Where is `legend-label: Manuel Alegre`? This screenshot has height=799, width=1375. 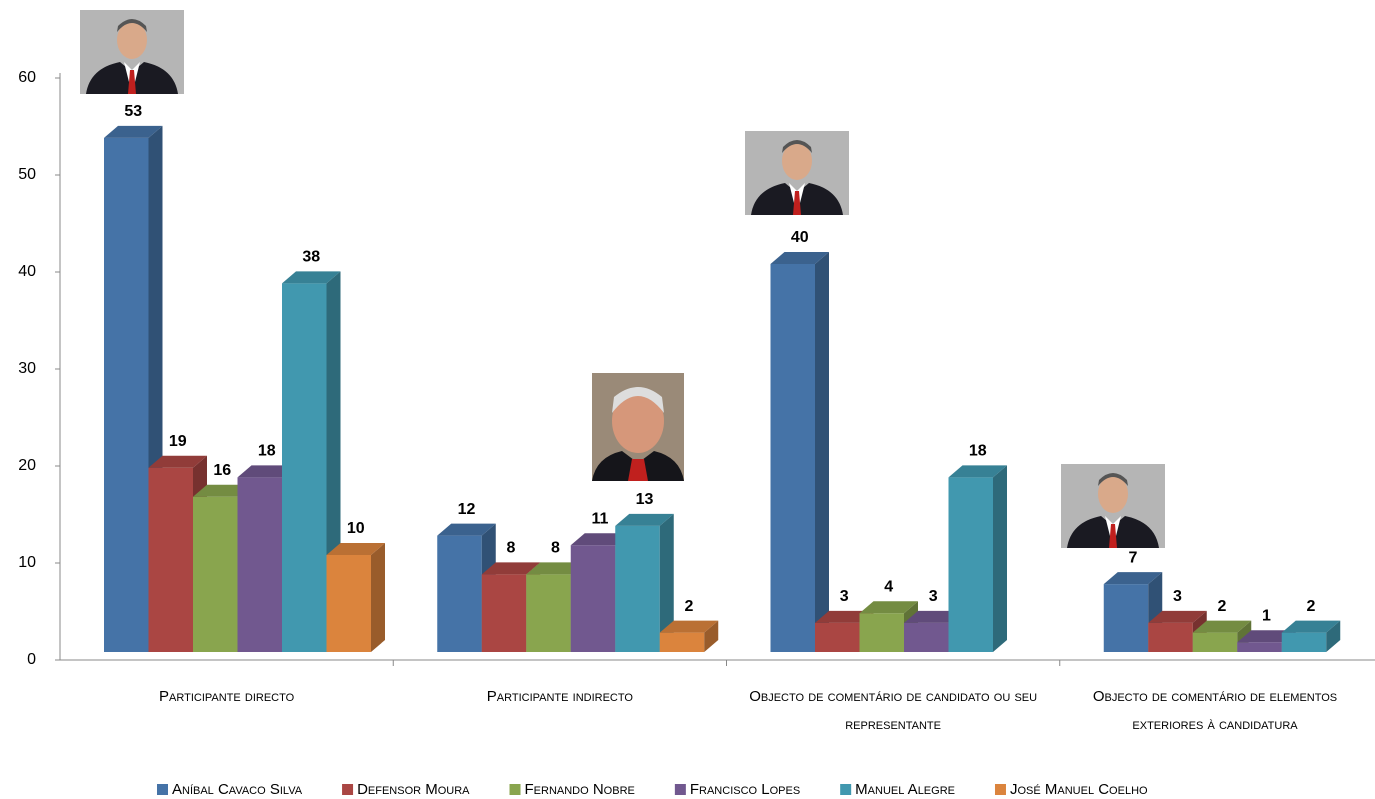
legend-label: Manuel Alegre is located at coordinates (905, 789).